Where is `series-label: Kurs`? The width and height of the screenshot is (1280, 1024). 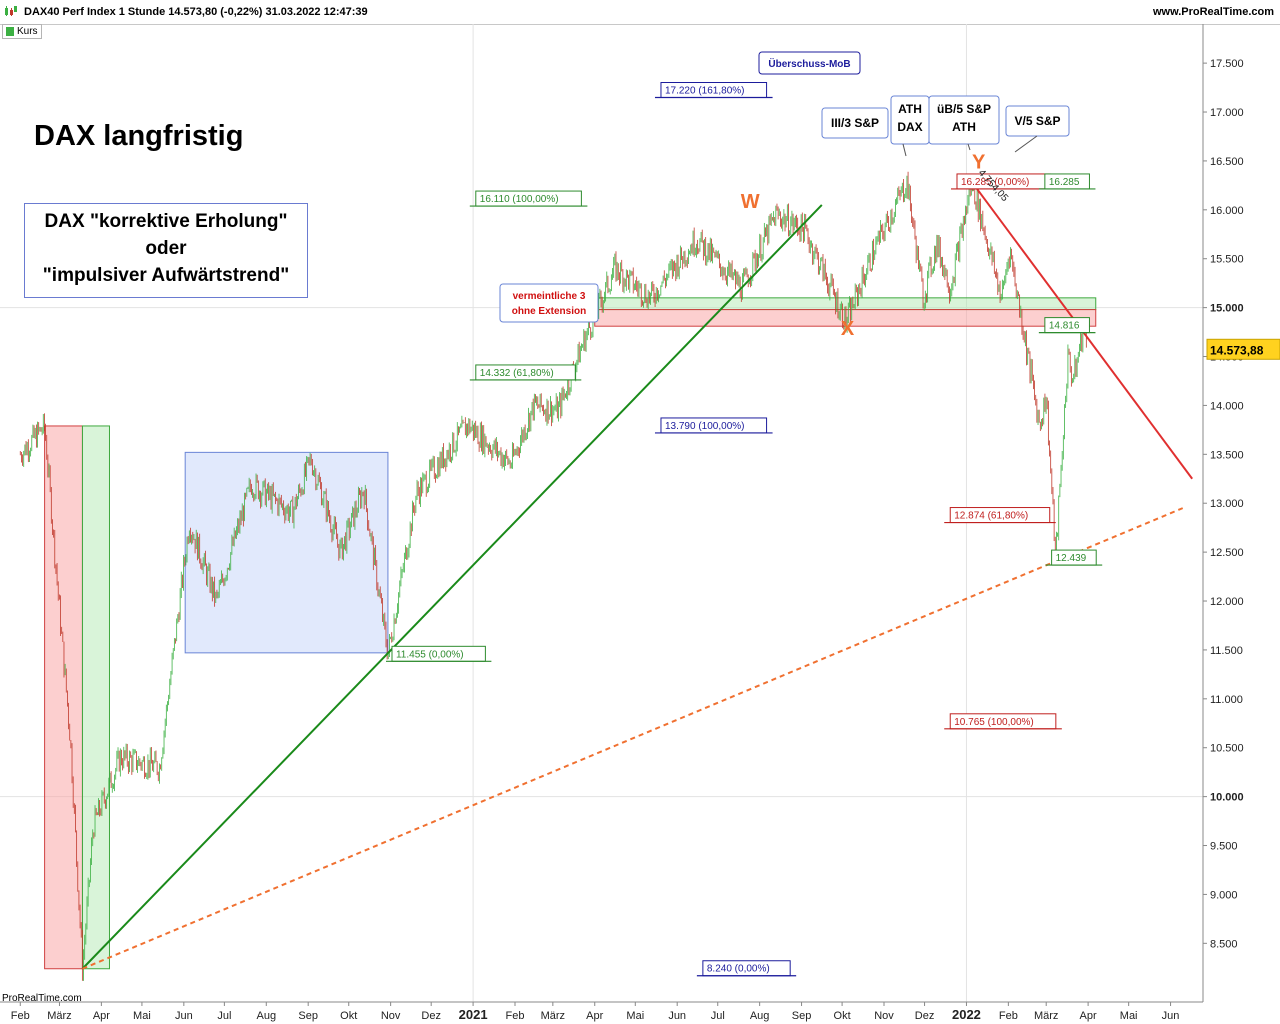 series-label: Kurs is located at coordinates (27, 31).